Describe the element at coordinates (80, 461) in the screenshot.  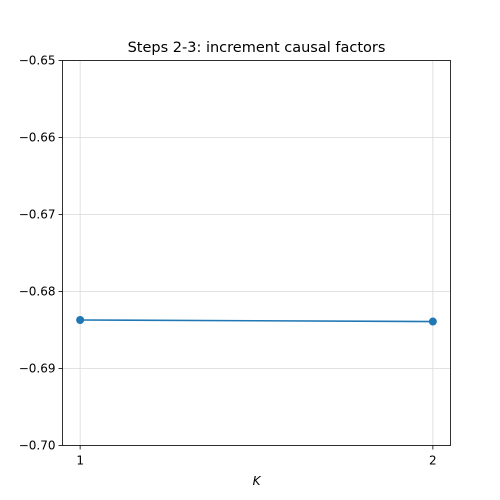
I see `x-tick-label: 1` at that location.